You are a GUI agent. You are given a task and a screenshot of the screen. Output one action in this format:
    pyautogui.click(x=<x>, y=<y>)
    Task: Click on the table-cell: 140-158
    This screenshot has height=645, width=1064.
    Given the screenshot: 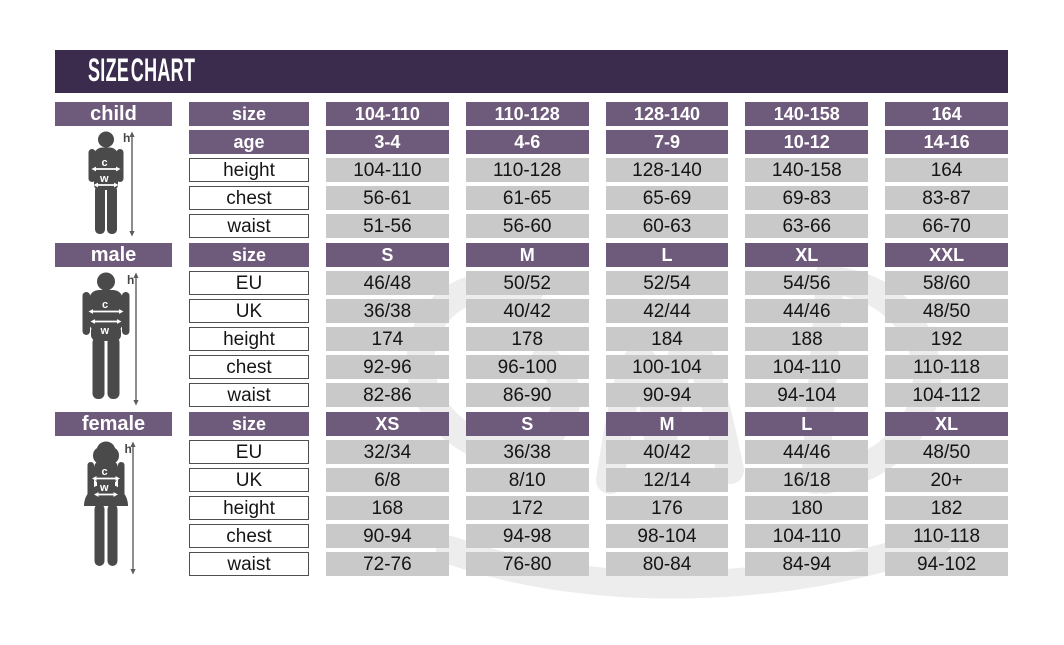 What is the action you would take?
    pyautogui.click(x=807, y=170)
    